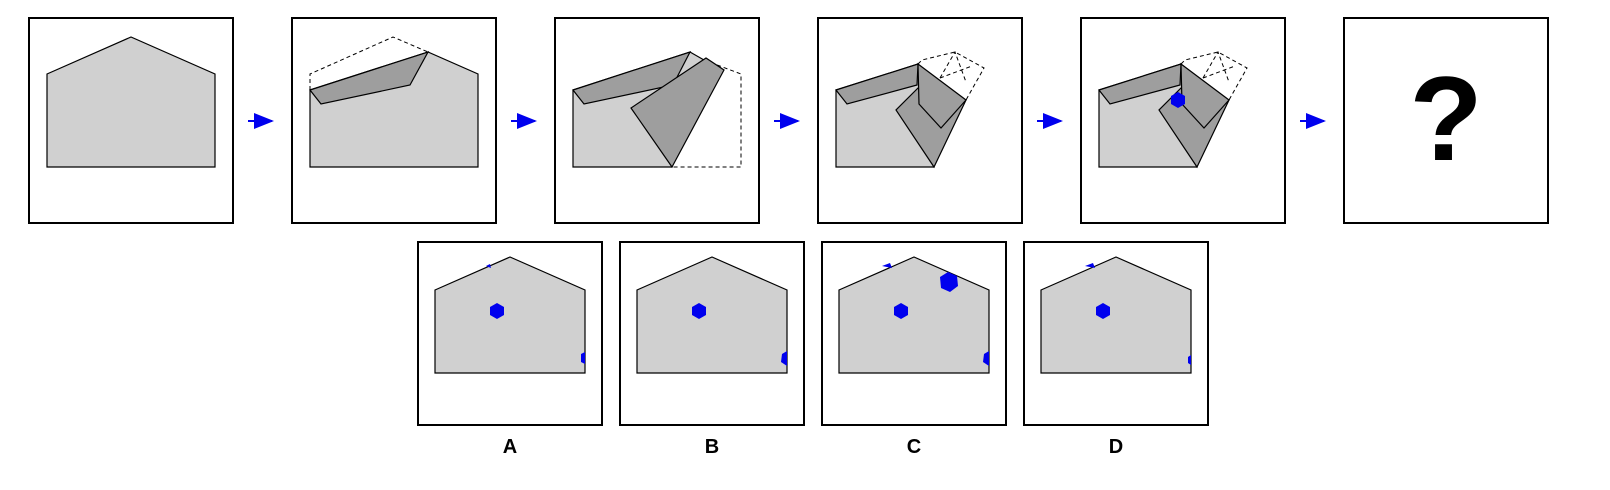 The height and width of the screenshot is (490, 1610). What do you see at coordinates (1116, 447) in the screenshot?
I see `option-label: D` at bounding box center [1116, 447].